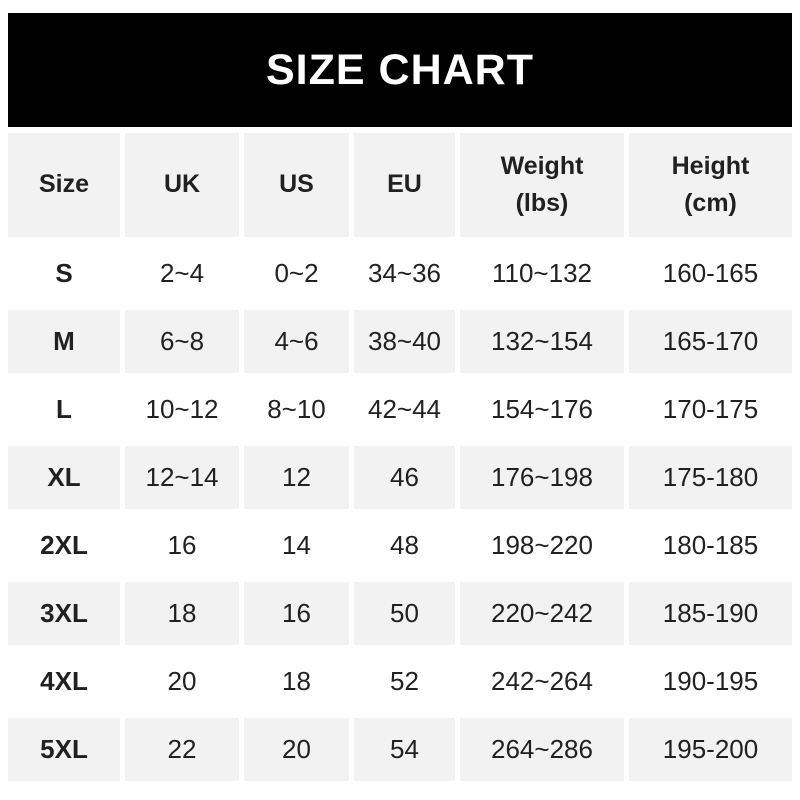 The image size is (800, 800). Describe the element at coordinates (404, 341) in the screenshot. I see `data-cell: 38~40` at that location.